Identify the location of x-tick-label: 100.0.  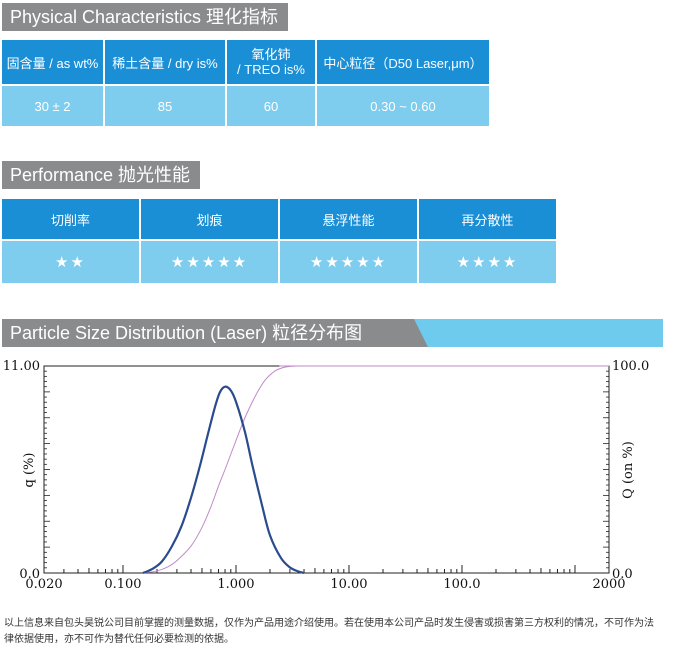
(461, 584).